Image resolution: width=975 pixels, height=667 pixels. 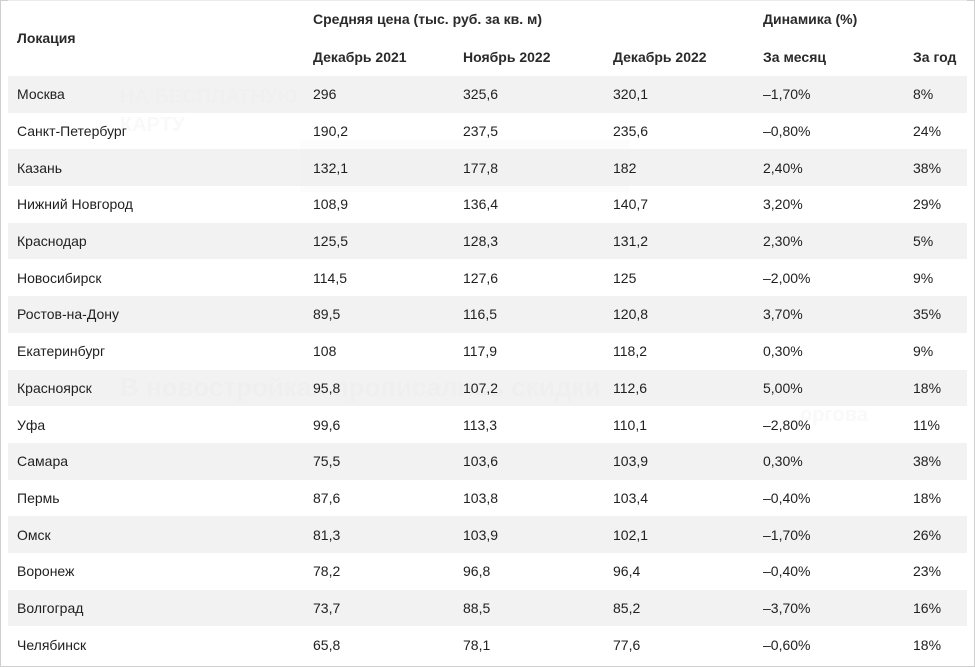 What do you see at coordinates (156, 388) in the screenshot?
I see `cell-city: Красноярск` at bounding box center [156, 388].